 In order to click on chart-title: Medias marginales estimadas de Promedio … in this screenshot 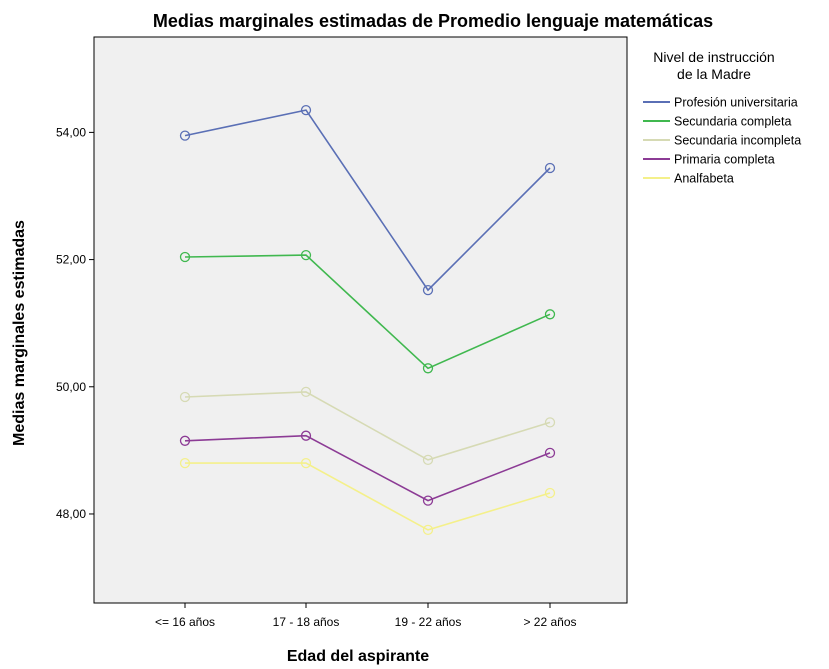, I will do `click(433, 21)`.